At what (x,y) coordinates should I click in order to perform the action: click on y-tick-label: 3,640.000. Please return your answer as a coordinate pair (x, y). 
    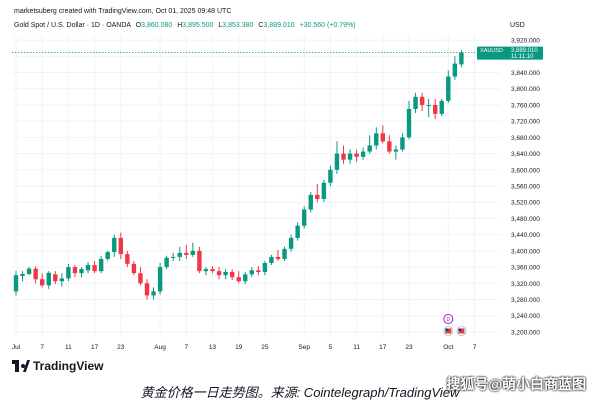
    Looking at the image, I should click on (525, 154).